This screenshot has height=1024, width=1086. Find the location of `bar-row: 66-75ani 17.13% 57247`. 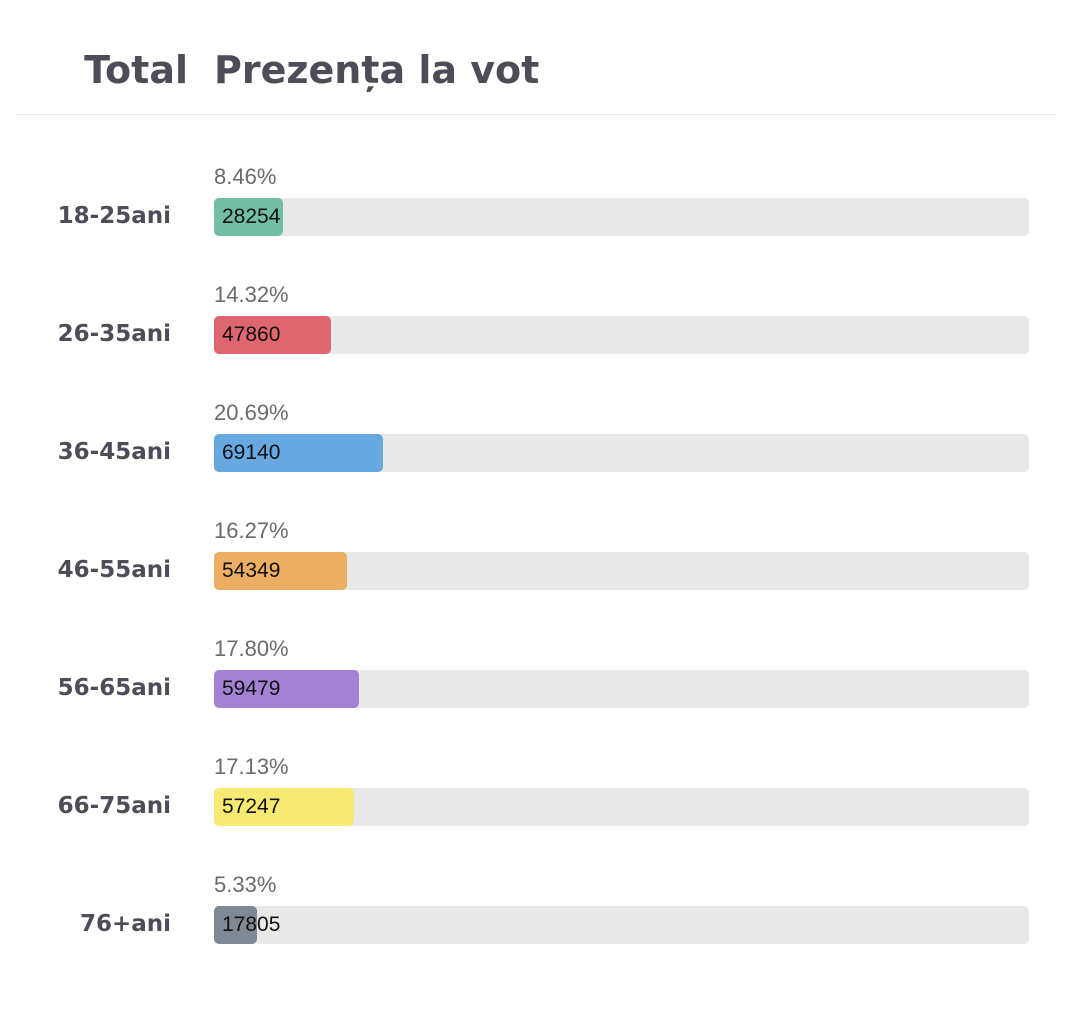

bar-row: 66-75ani 17.13% 57247 is located at coordinates (543, 792).